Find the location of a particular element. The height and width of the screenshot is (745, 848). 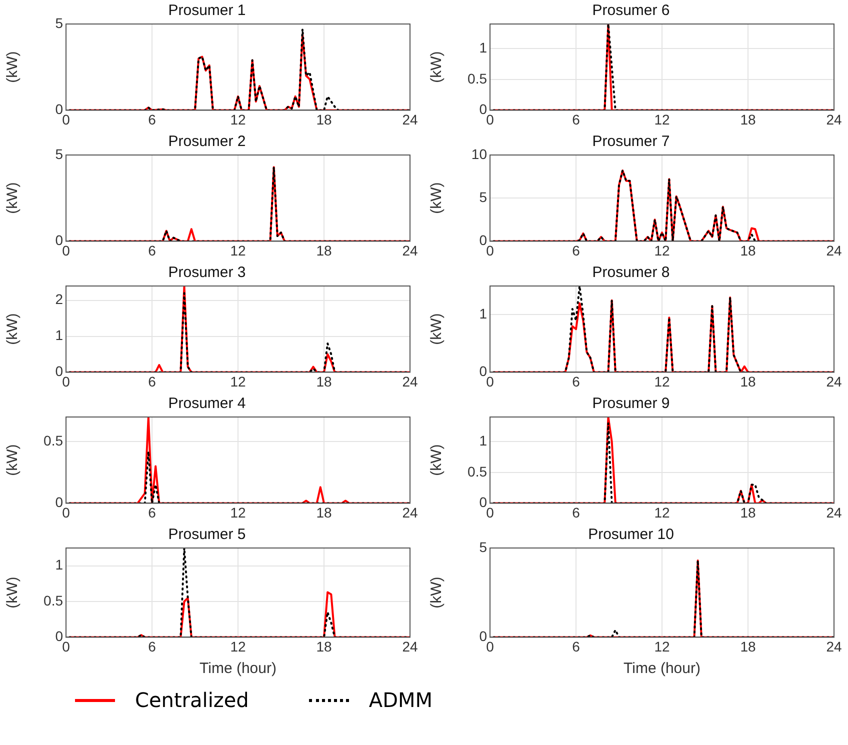

chart-title: Prosumer 1 is located at coordinates (207, 11).